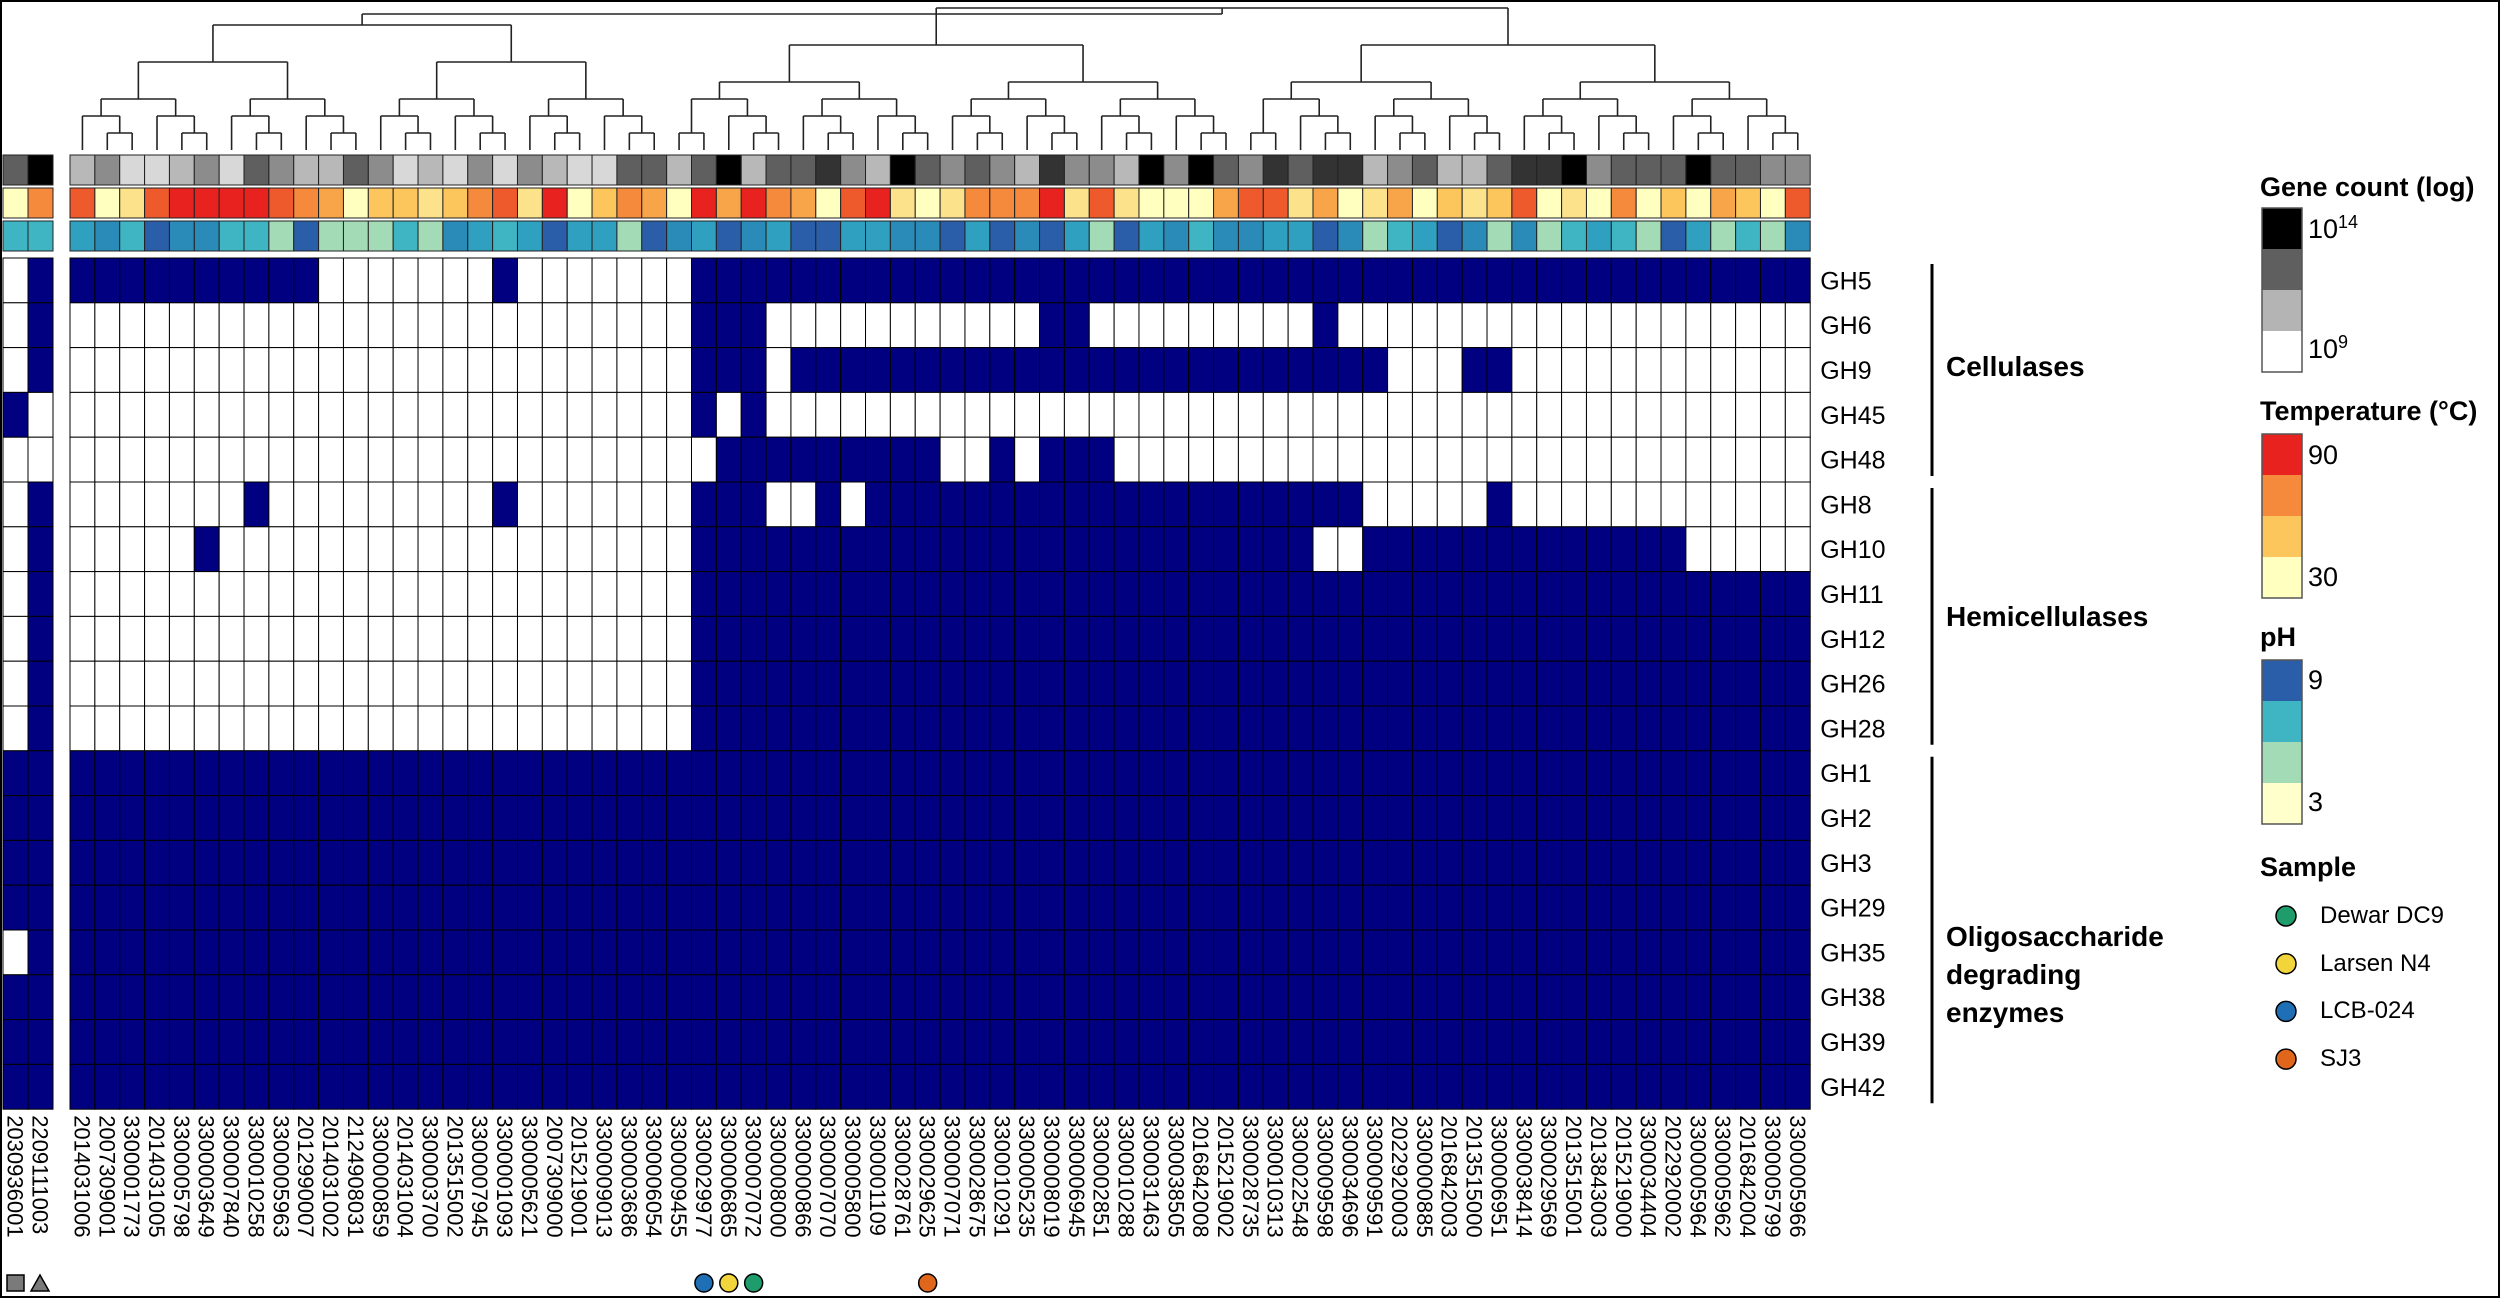  I want to click on ph-swatch, so click(2282, 721).